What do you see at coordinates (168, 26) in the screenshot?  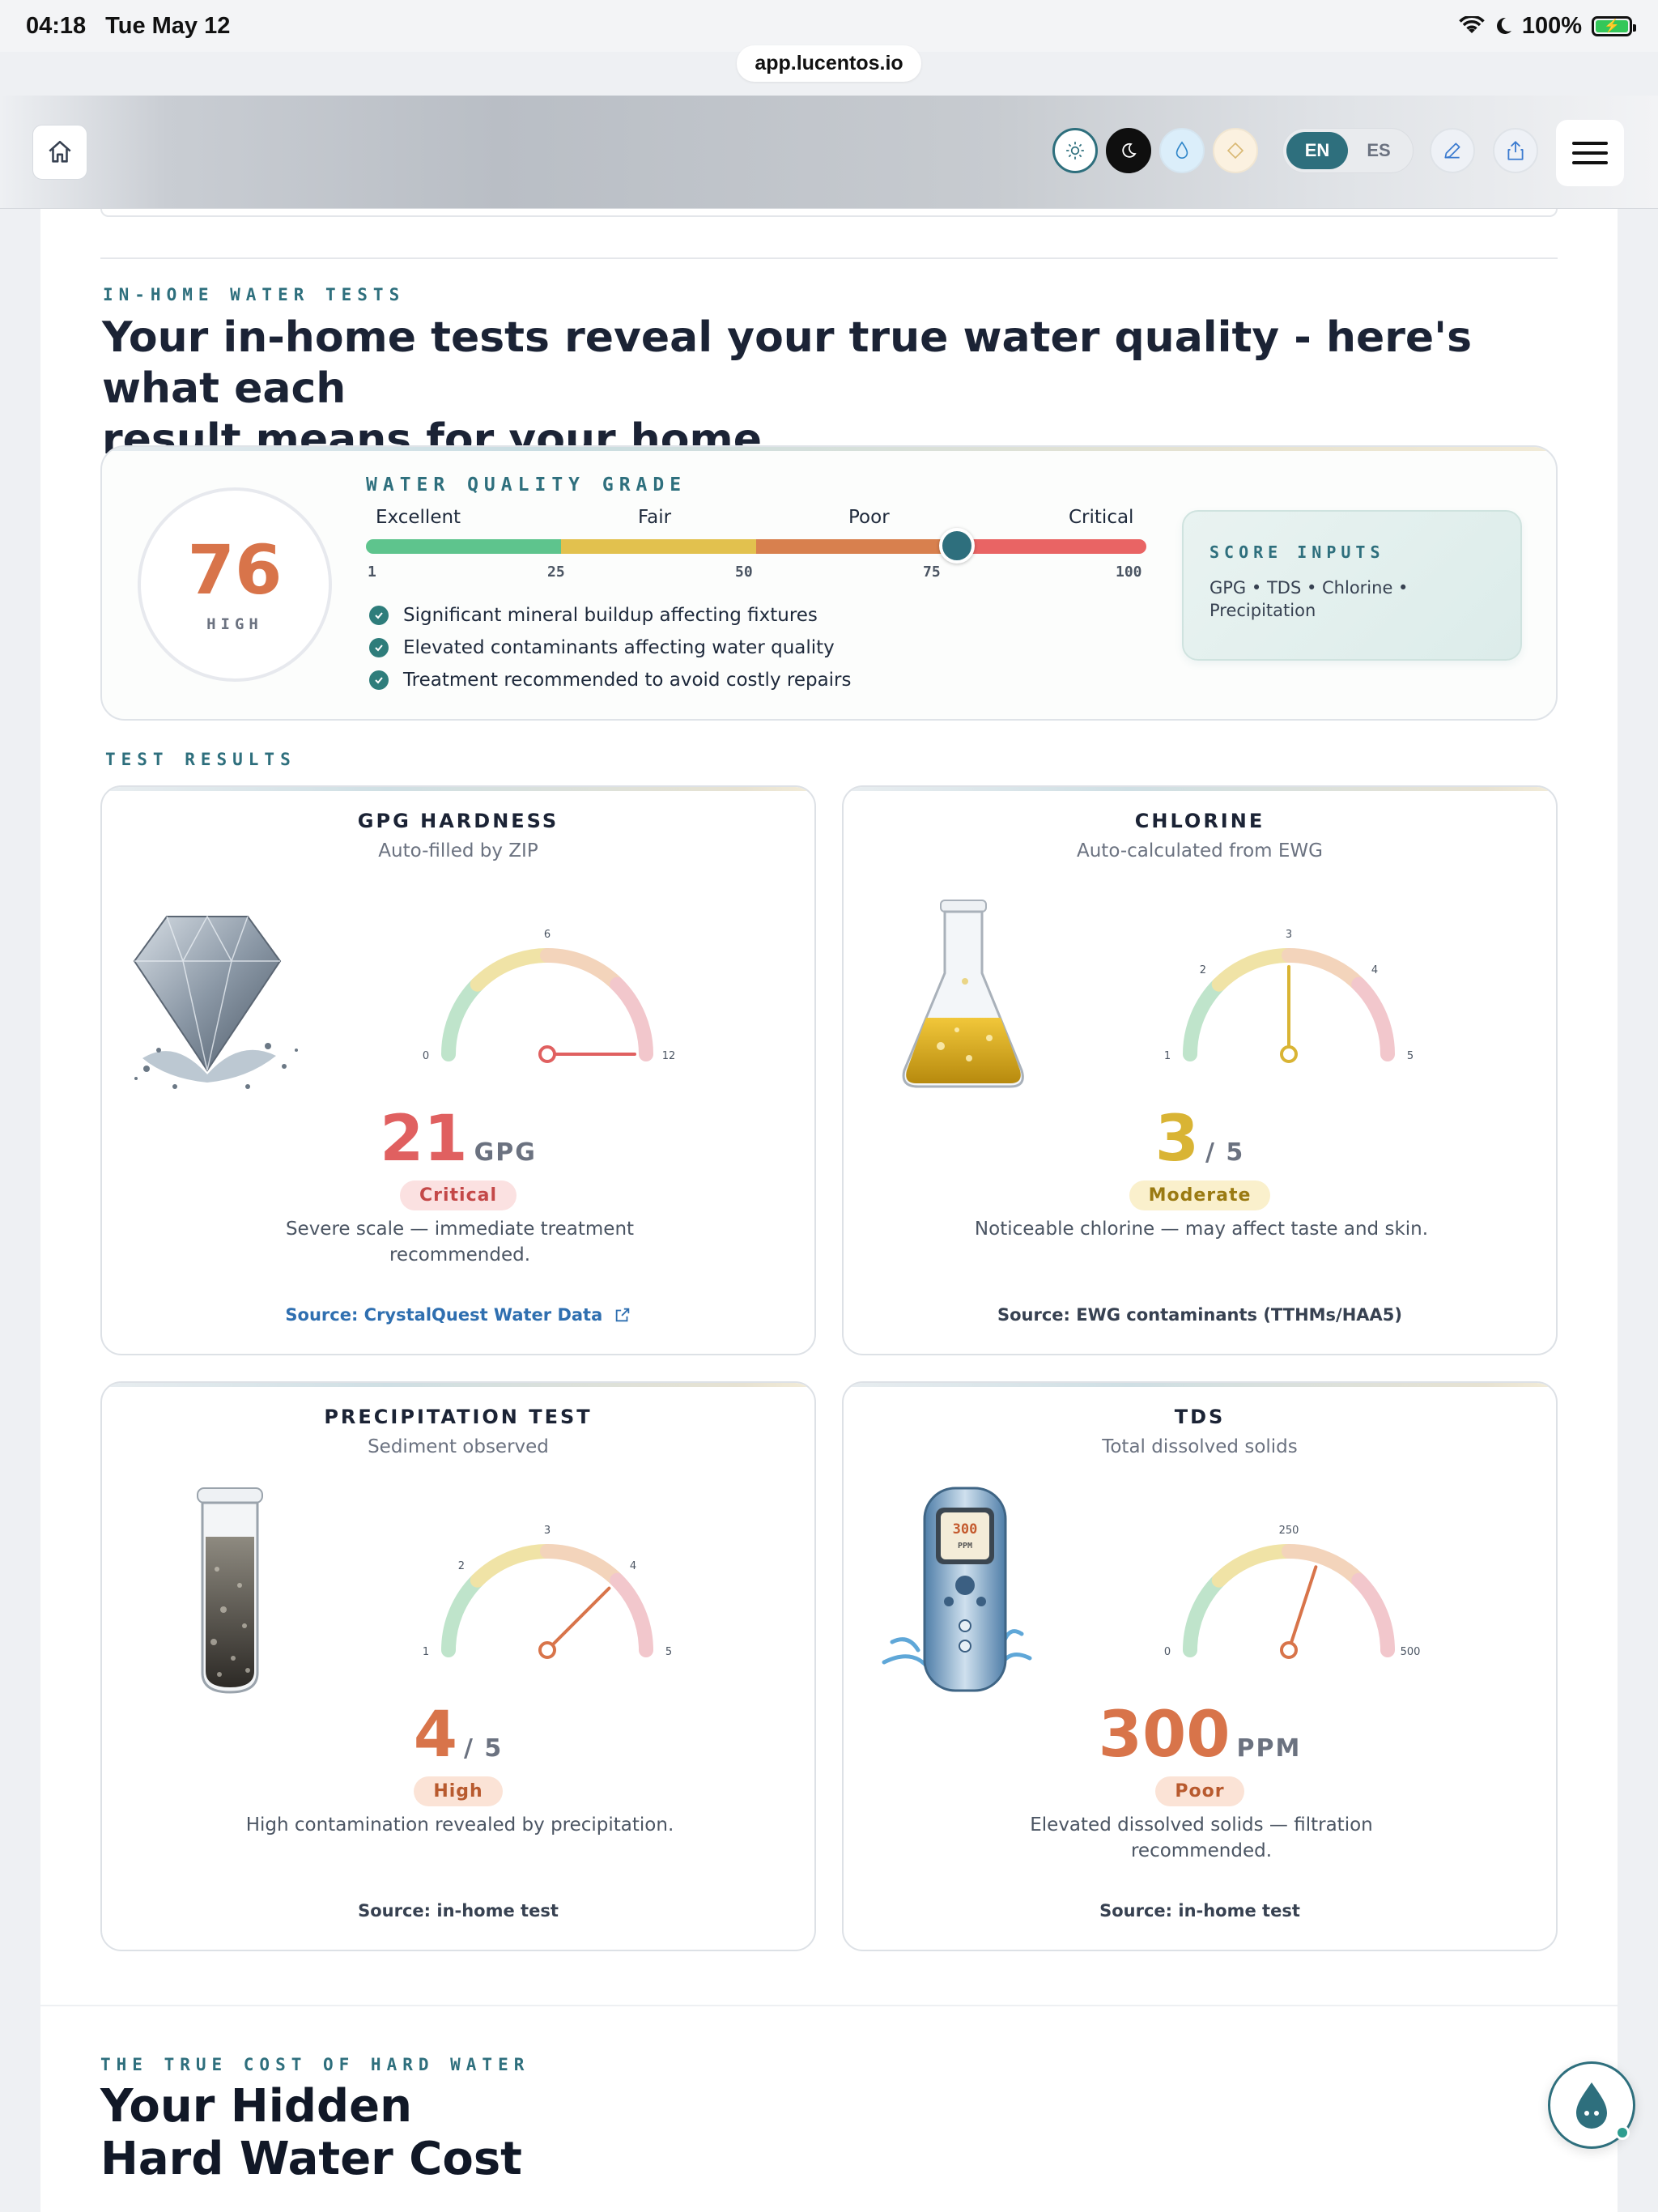 I see `status-date: Tue May 12` at bounding box center [168, 26].